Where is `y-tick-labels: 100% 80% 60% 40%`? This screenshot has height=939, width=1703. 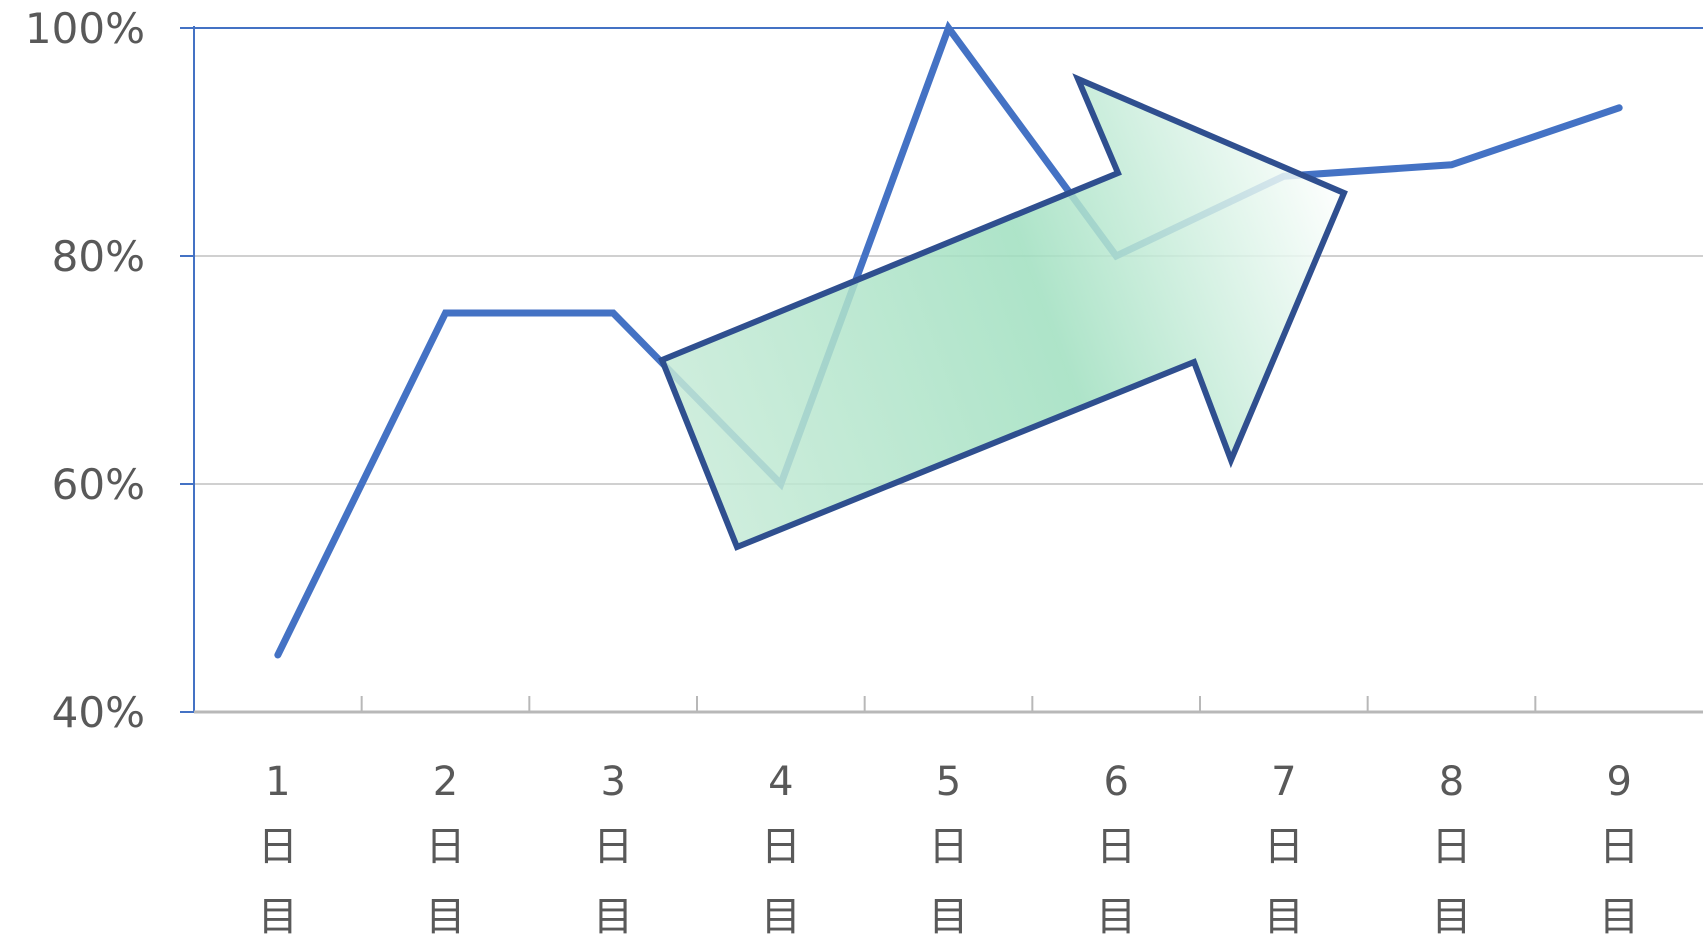
y-tick-labels: 100% 80% 60% 40% is located at coordinates (85, 370).